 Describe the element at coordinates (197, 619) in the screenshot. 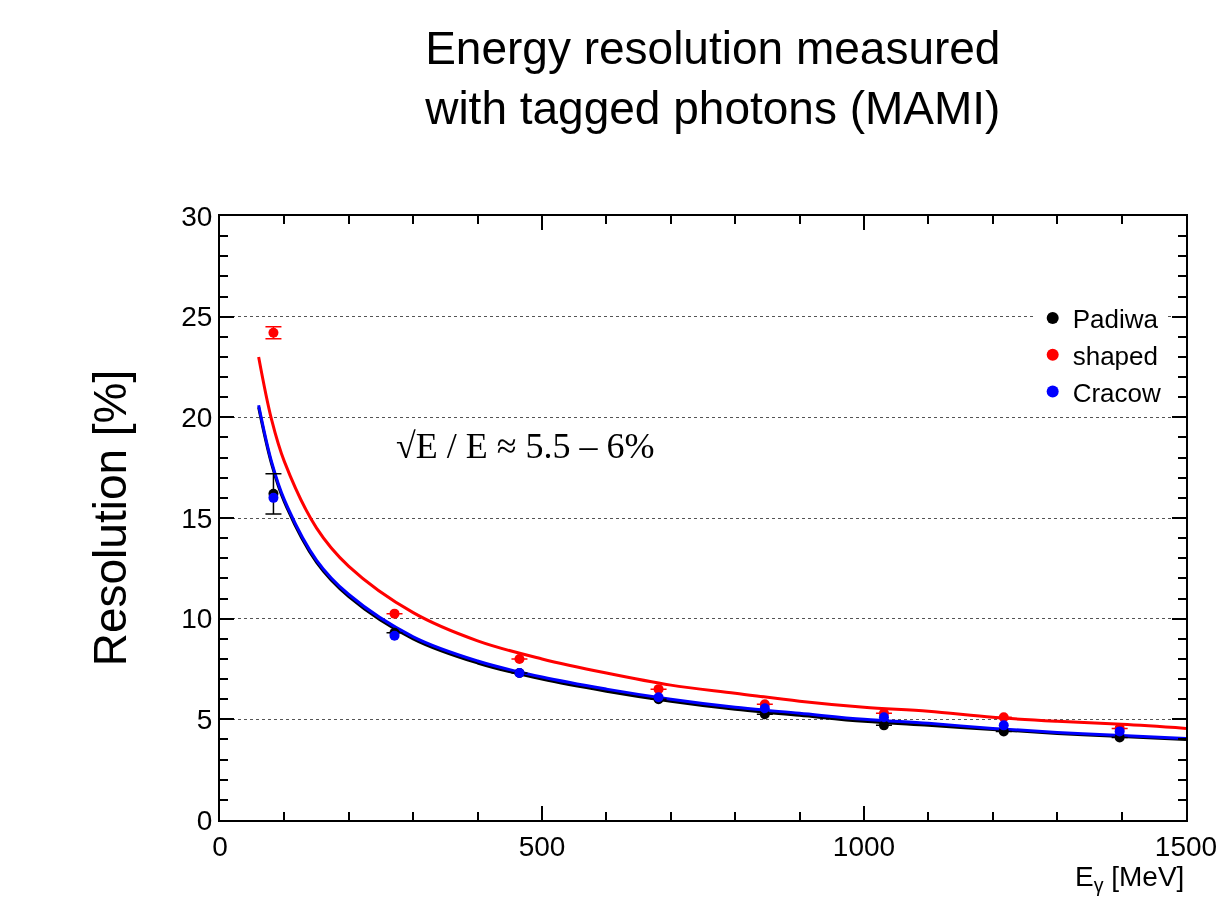

I see `y-tick-label: 10` at that location.